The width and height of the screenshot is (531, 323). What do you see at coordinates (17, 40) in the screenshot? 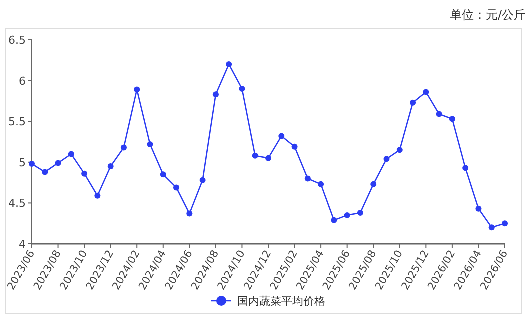
I see `y-tick-label: 6.5` at bounding box center [17, 40].